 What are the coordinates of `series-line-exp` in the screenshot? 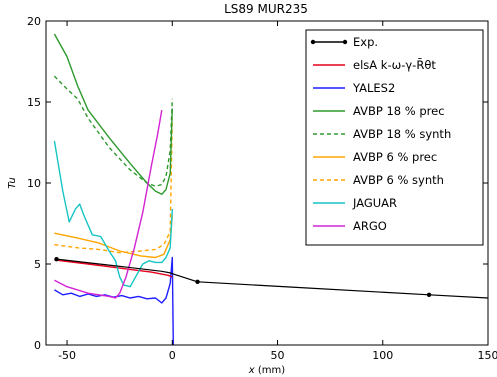 It's located at (272, 278).